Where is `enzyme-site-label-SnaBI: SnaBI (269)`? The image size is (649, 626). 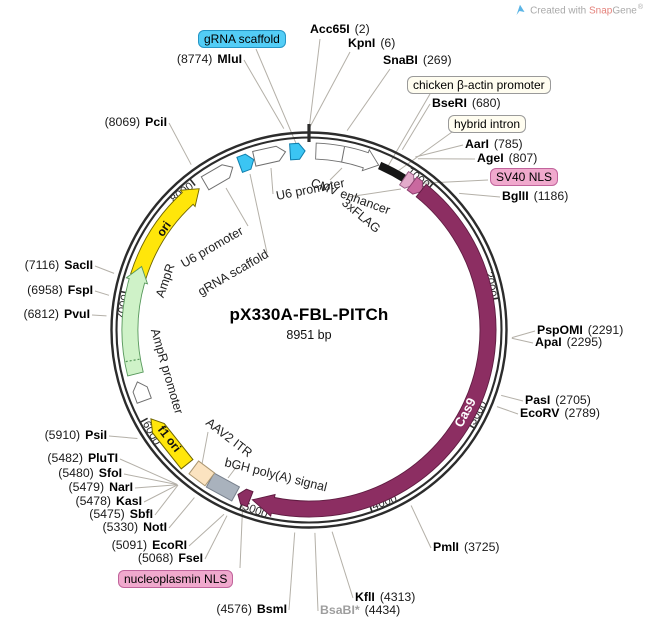
enzyme-site-label-SnaBI: SnaBI (269) is located at coordinates (417, 60).